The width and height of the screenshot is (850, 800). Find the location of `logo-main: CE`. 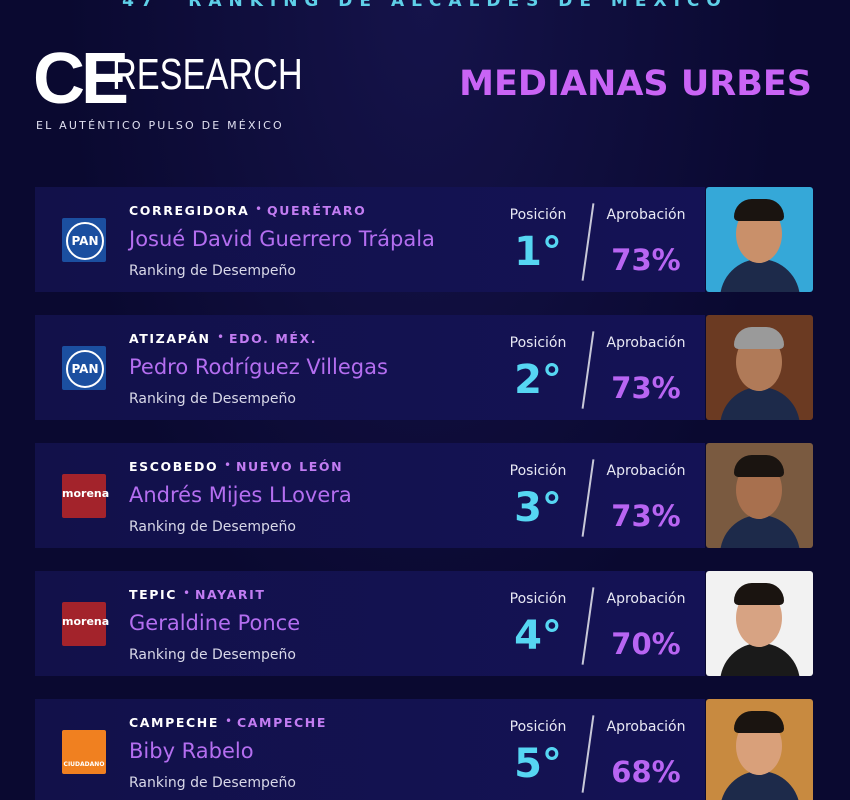

logo-main: CE is located at coordinates (81, 79).